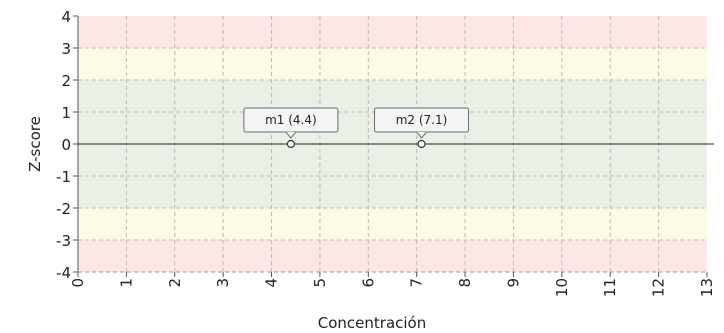 The width and height of the screenshot is (724, 333). Describe the element at coordinates (63, 209) in the screenshot. I see `y-tick-label: -2` at that location.